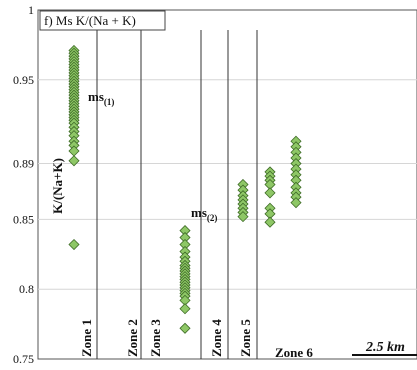 This screenshot has width=417, height=370. What do you see at coordinates (90, 20) in the screenshot?
I see `chart-title: f) Ms K/(Na + K)` at bounding box center [90, 20].